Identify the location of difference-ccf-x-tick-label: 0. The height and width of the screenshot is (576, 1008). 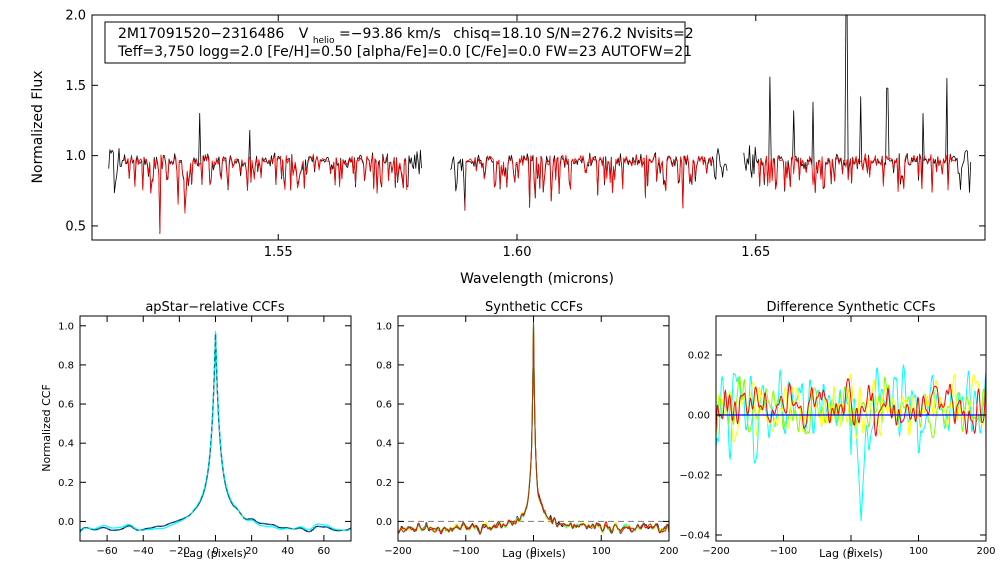
(851, 551).